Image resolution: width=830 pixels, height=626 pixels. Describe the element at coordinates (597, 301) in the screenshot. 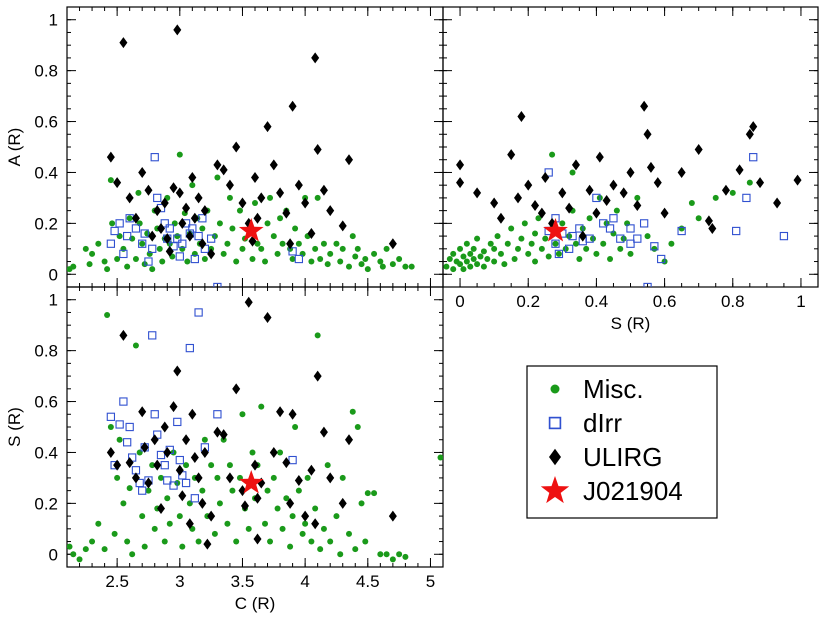

I see `x-tick-label: 0.4` at that location.